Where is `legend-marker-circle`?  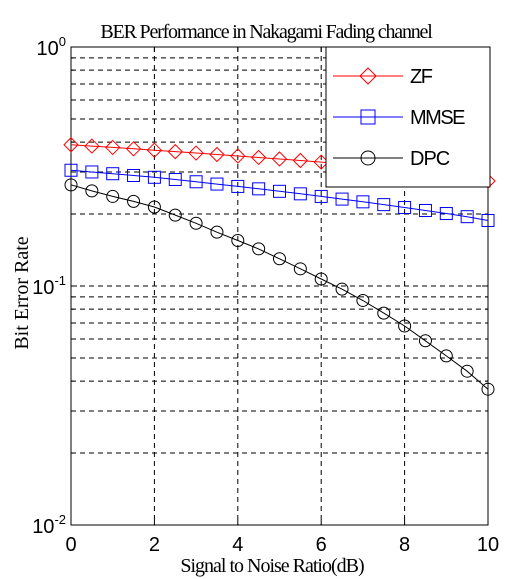 legend-marker-circle is located at coordinates (368, 158).